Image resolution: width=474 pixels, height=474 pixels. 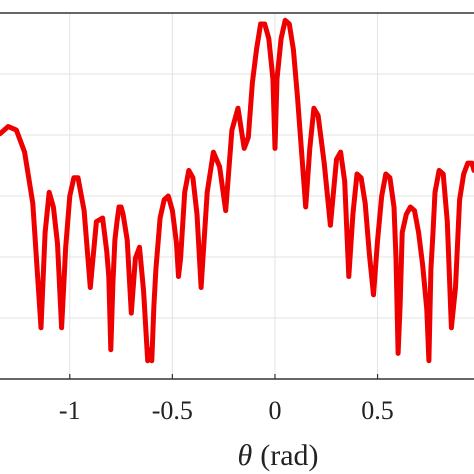 What do you see at coordinates (226, 410) in the screenshot?
I see `x-tick-labels: -1 -0.5 0 0.5` at bounding box center [226, 410].